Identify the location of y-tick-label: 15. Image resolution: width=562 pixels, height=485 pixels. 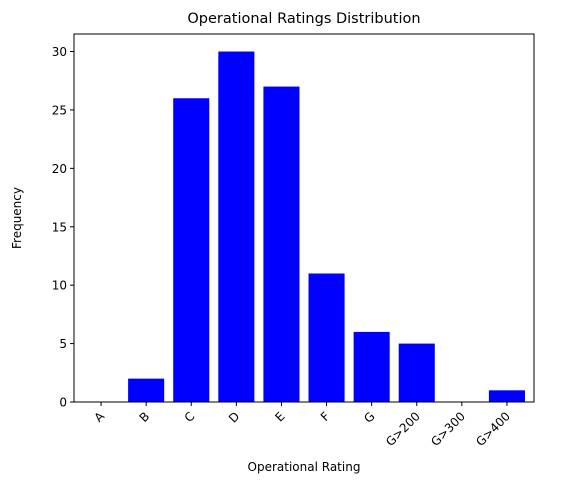
(59, 227).